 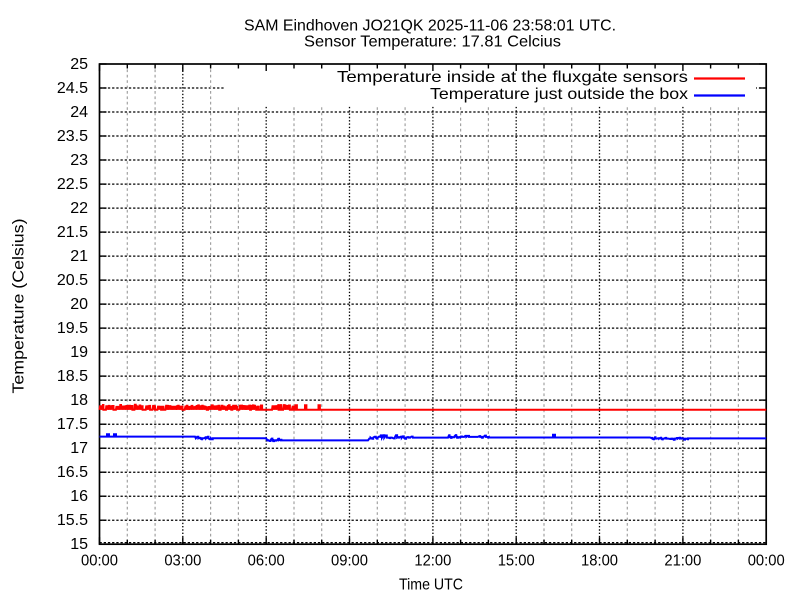 I want to click on svg-text: 20, so click(x=79, y=304).